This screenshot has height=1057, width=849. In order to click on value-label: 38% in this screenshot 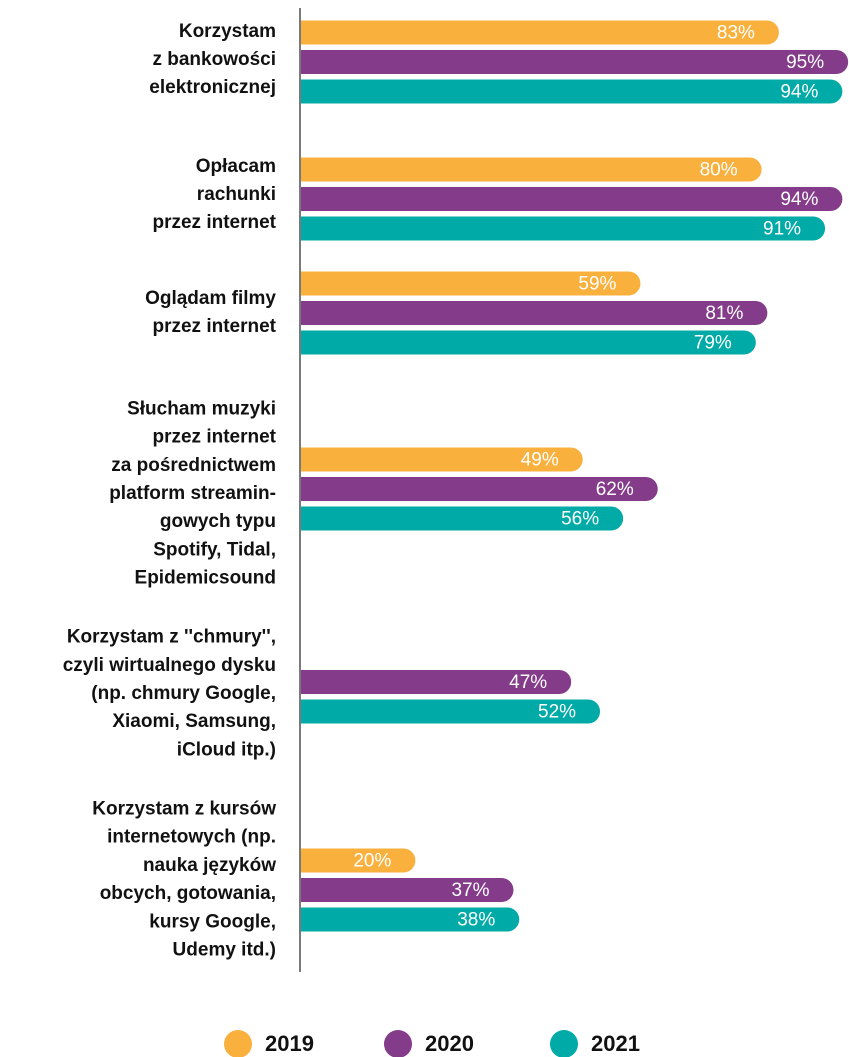, I will do `click(476, 920)`.